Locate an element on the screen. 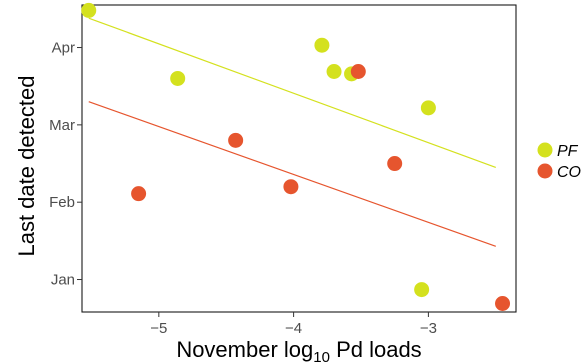 This screenshot has width=586, height=363. x-axis-title: November log10 Pd loads is located at coordinates (298, 350).